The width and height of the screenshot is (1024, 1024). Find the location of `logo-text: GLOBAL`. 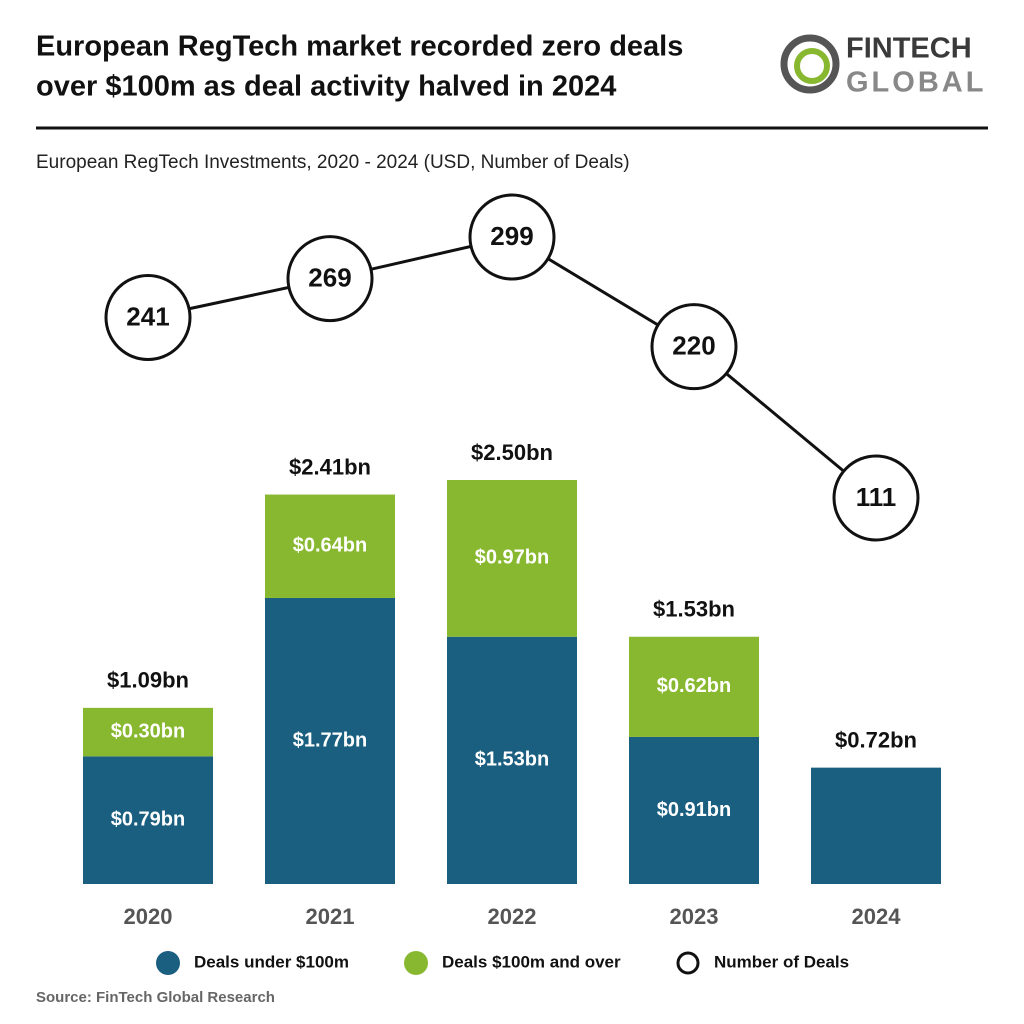

logo-text: GLOBAL is located at coordinates (916, 83).